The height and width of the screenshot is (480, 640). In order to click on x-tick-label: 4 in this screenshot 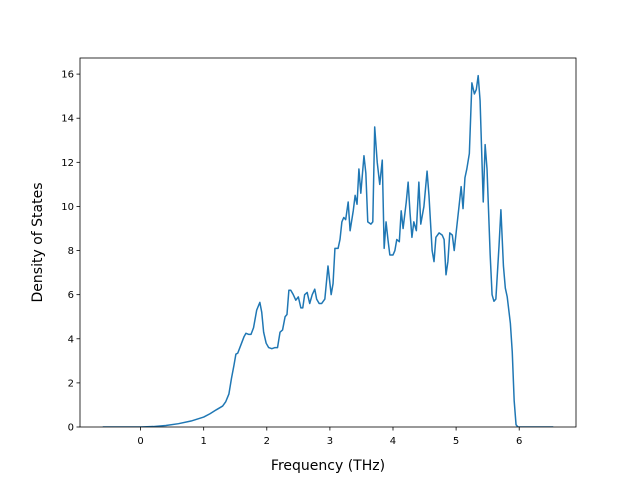, I will do `click(393, 441)`.